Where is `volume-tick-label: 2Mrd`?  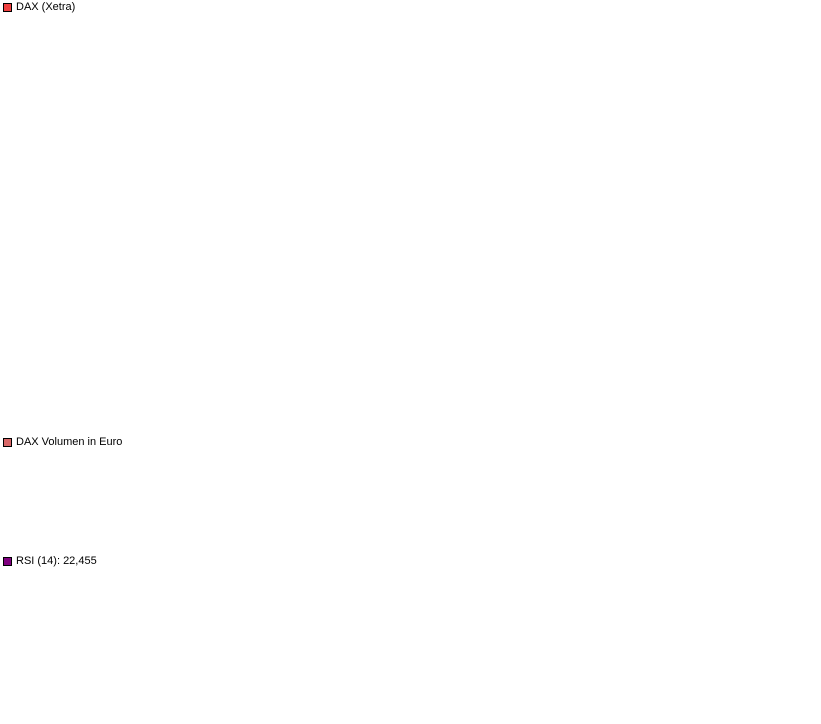 volume-tick-label: 2Mrd is located at coordinates (795, 529).